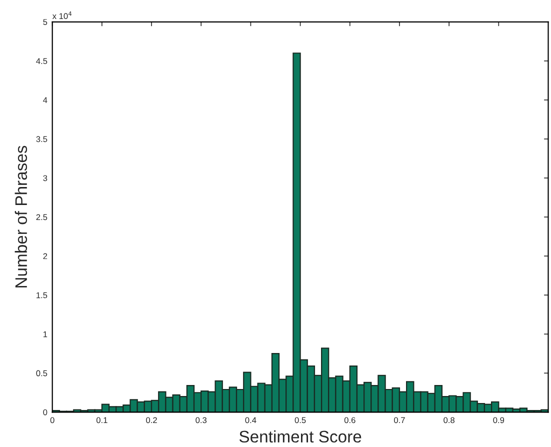  I want to click on y-axis-title: Number of Phrases, so click(21, 217).